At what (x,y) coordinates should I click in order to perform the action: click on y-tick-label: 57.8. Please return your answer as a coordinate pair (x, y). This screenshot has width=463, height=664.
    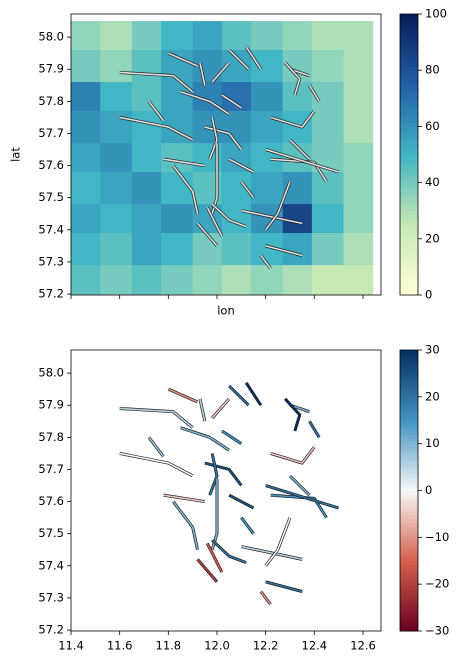
    Looking at the image, I should click on (51, 101).